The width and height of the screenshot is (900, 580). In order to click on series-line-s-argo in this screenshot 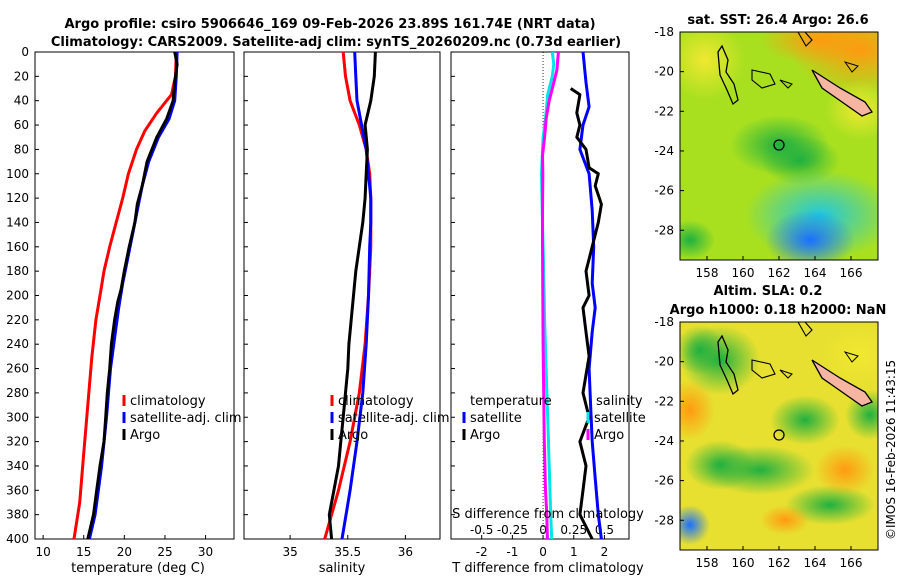, I will do `click(550, 295)`.